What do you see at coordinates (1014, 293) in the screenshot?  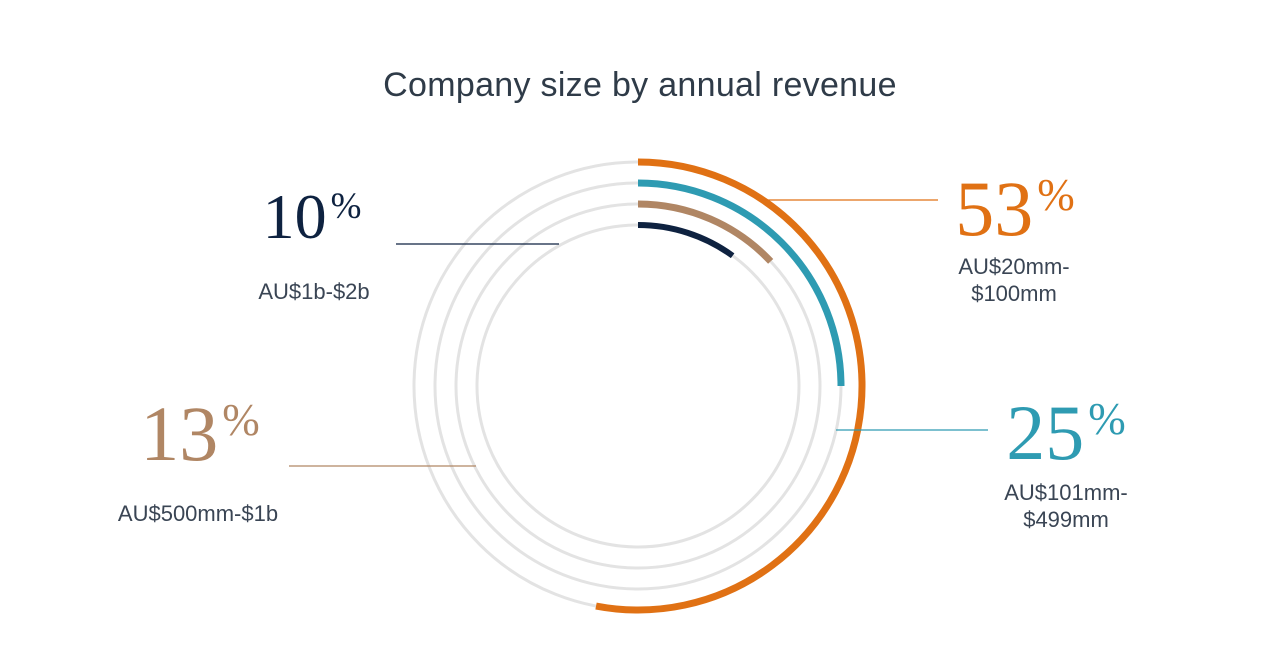 I see `category-label: $100mm` at bounding box center [1014, 293].